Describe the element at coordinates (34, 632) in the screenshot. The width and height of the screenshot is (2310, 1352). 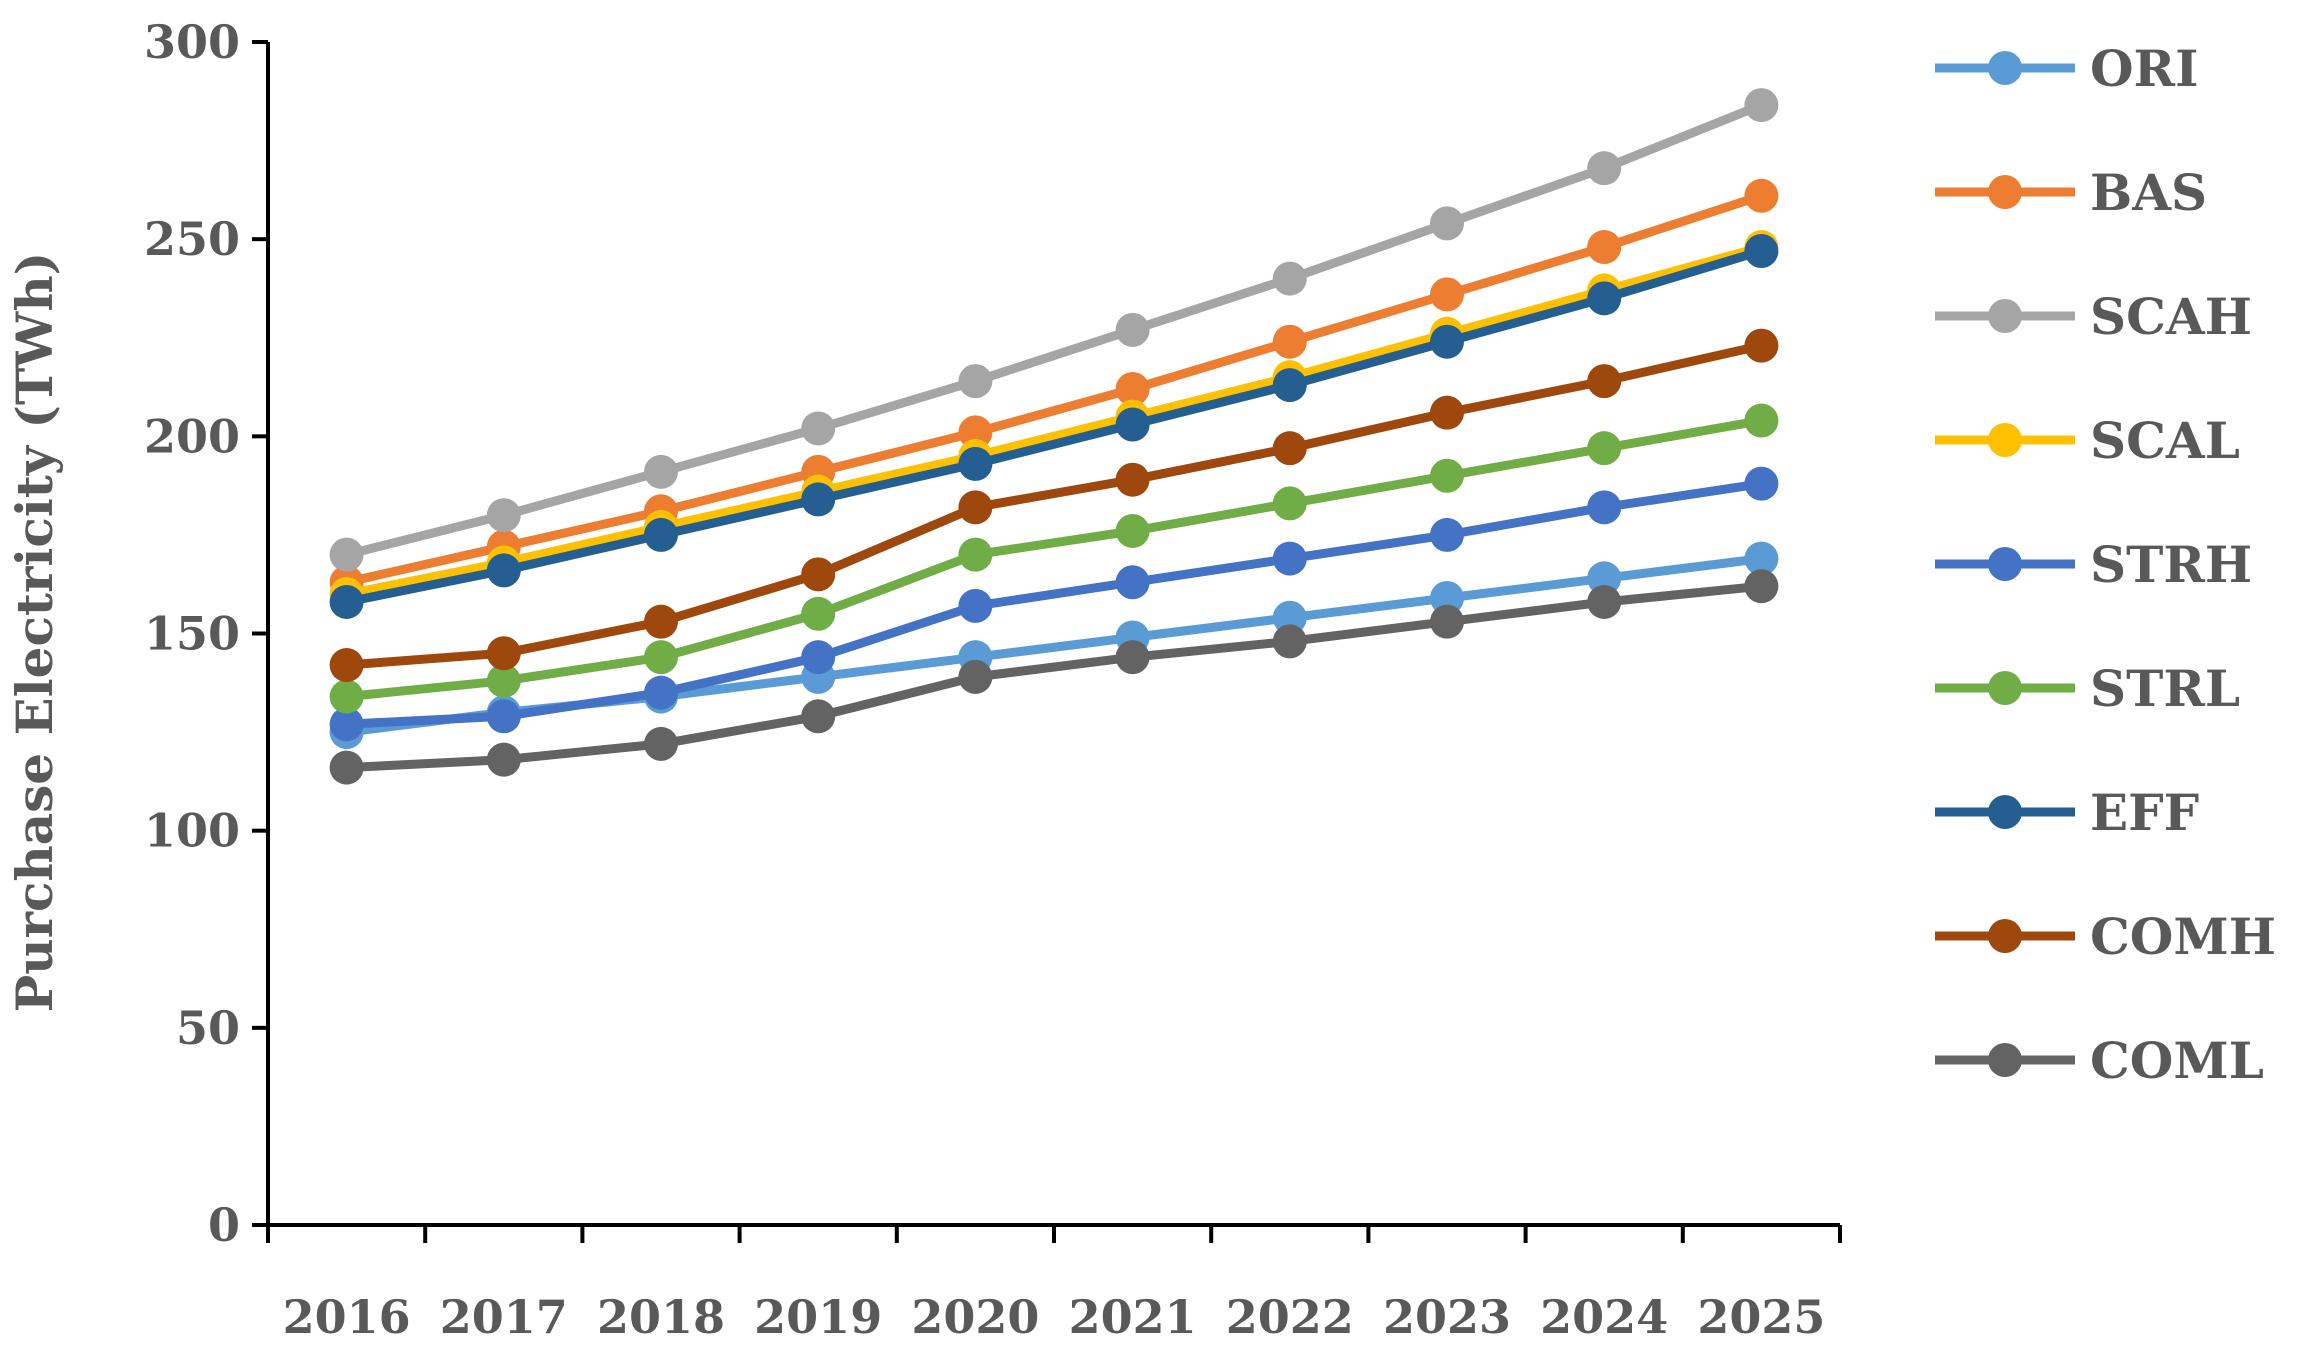
I see `y-axis-title: Purchase Electricity (TWh)` at that location.